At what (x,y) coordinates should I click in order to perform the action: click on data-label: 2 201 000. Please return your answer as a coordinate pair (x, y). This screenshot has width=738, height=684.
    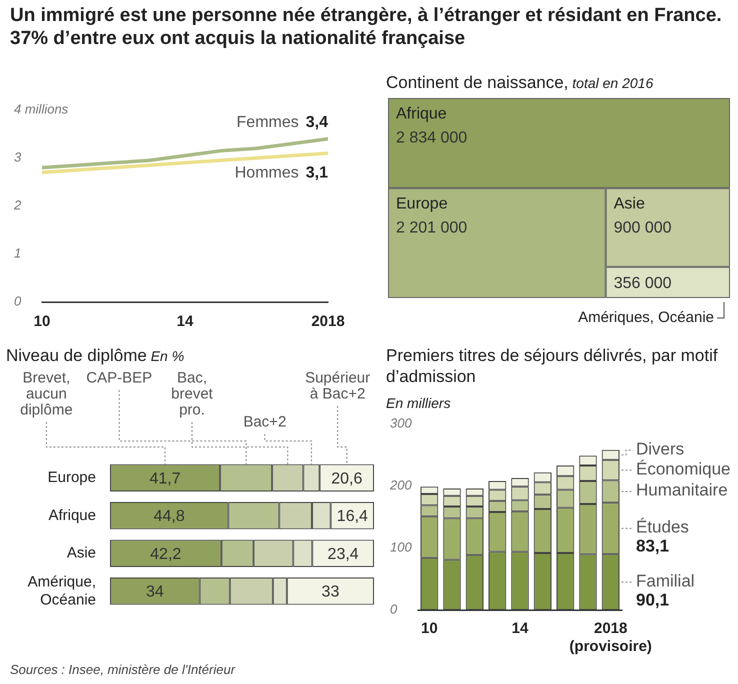
    Looking at the image, I should click on (432, 228).